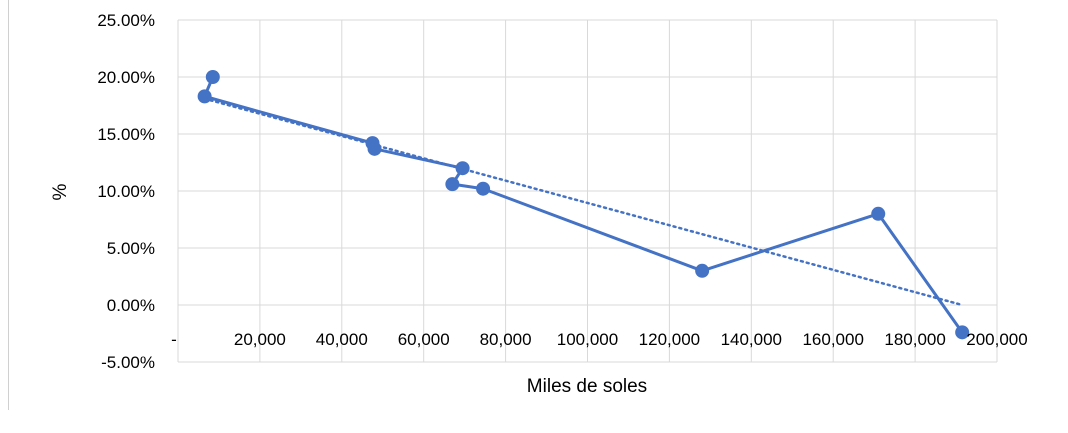  Describe the element at coordinates (506, 339) in the screenshot. I see `x-tick-label: 80,000` at that location.